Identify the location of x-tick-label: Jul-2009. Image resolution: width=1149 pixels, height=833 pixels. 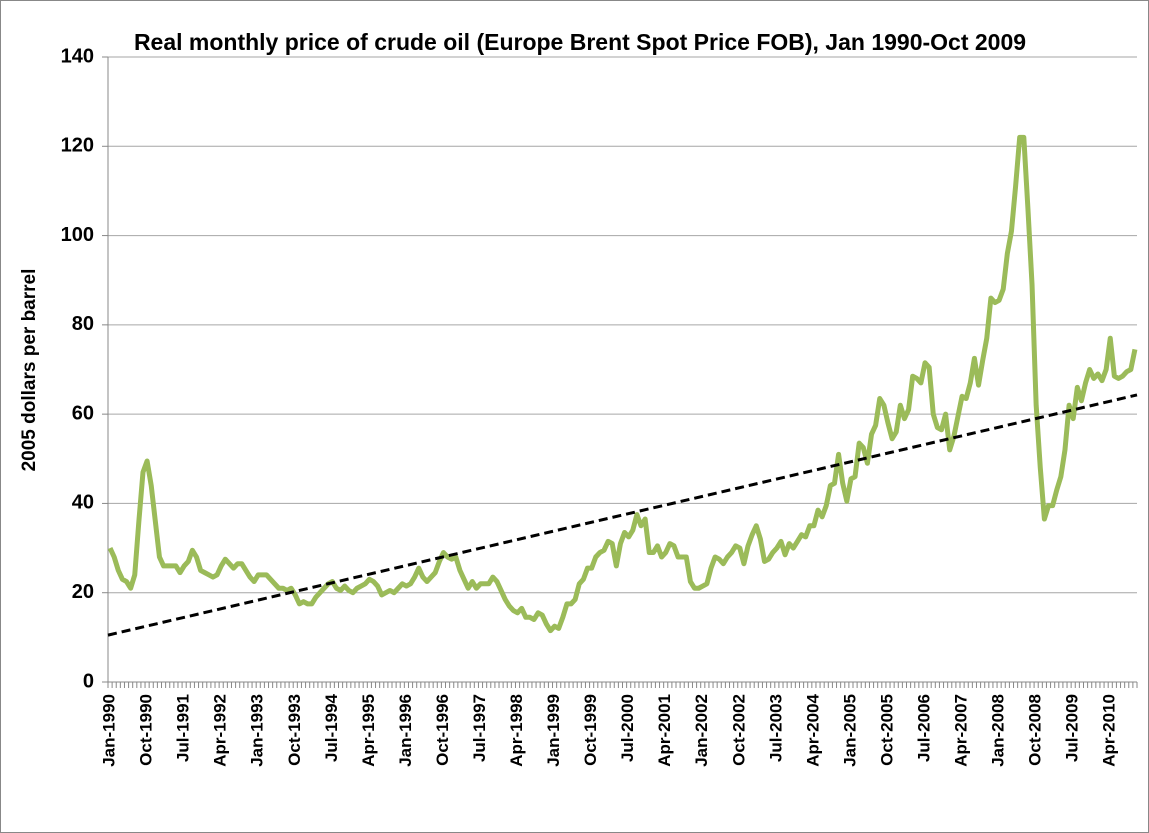
(1072, 728).